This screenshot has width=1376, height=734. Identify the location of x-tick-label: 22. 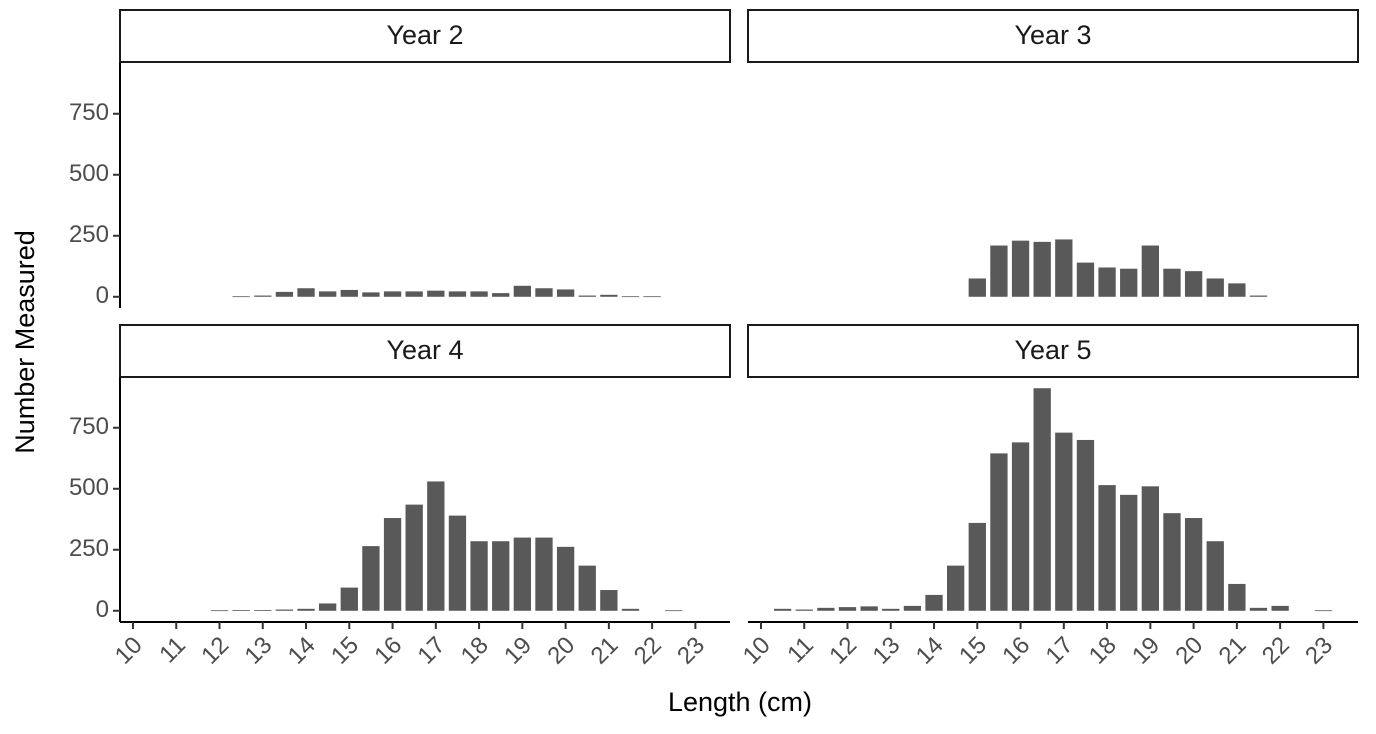
(648, 651).